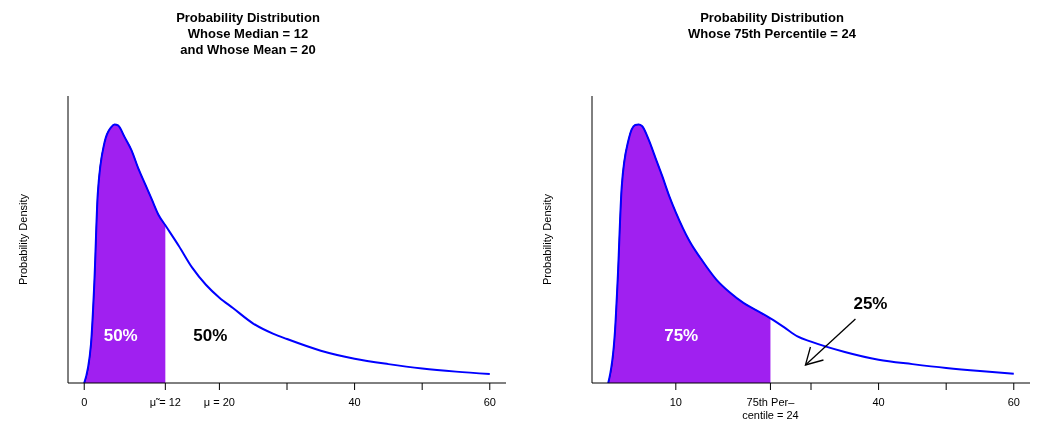 Image resolution: width=1060 pixels, height=447 pixels. What do you see at coordinates (772, 26) in the screenshot?
I see `chart-title: Probability Distribution Whose 75th Percentile = 24` at bounding box center [772, 26].